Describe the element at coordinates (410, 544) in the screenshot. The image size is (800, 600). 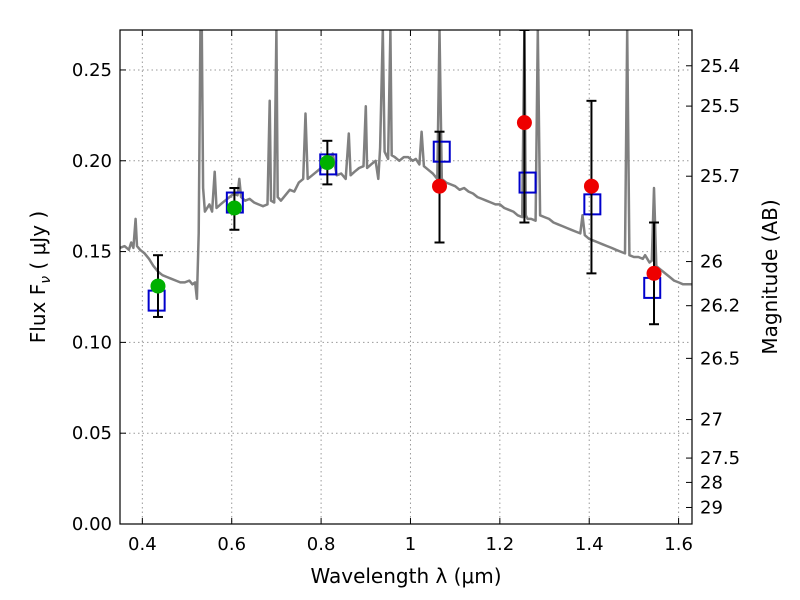
I see `x-tick-label: 1` at that location.